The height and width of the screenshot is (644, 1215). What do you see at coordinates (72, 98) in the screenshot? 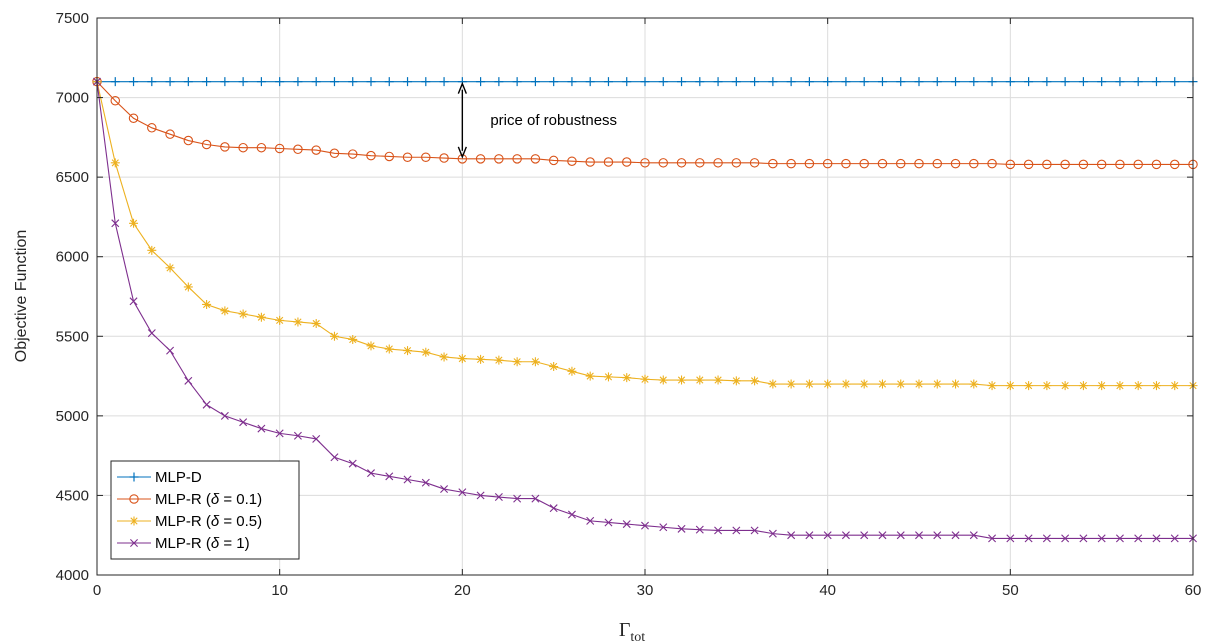
I see `y-tick-label: 7000` at bounding box center [72, 98].